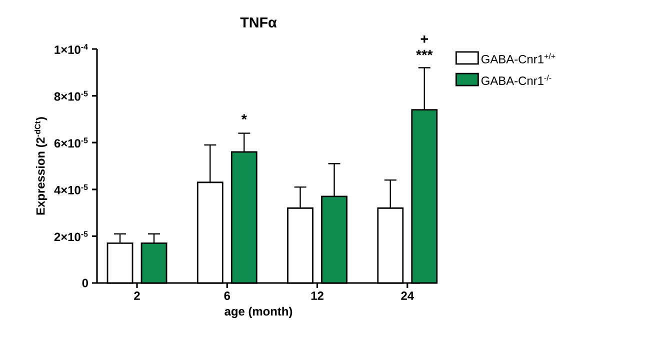 This screenshot has width=659, height=345. What do you see at coordinates (71, 95) in the screenshot?
I see `y-tick-label: 8×10$^{-5}$` at bounding box center [71, 95].